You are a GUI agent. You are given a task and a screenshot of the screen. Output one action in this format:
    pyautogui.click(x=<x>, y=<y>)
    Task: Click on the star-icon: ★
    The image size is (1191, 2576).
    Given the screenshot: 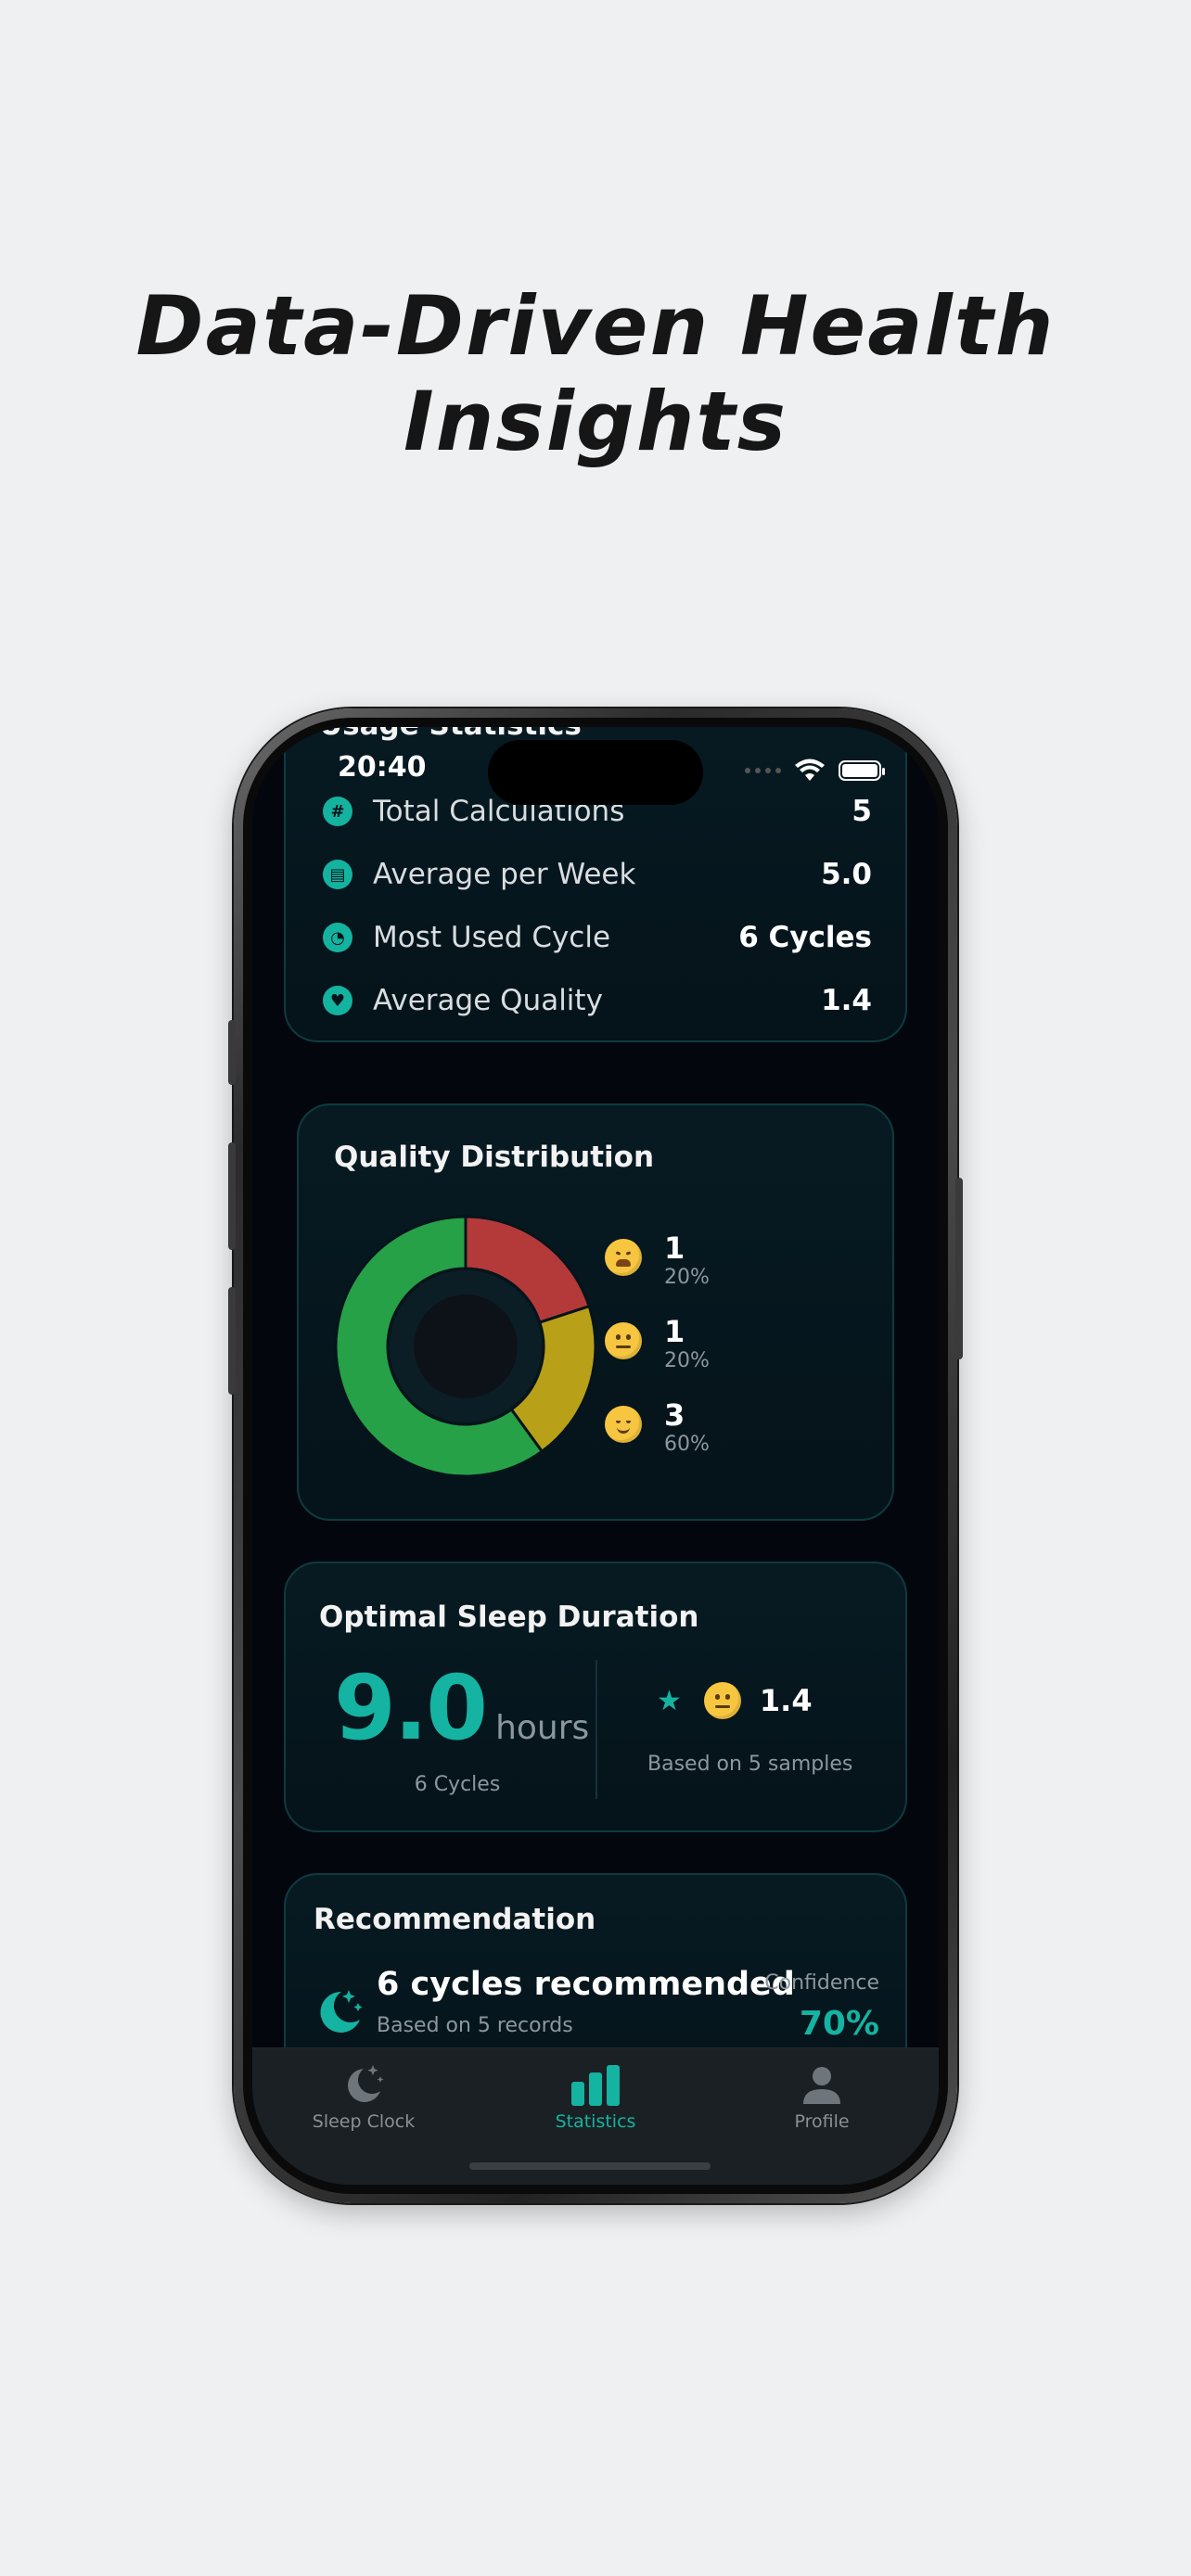 What is the action you would take?
    pyautogui.click(x=669, y=1700)
    